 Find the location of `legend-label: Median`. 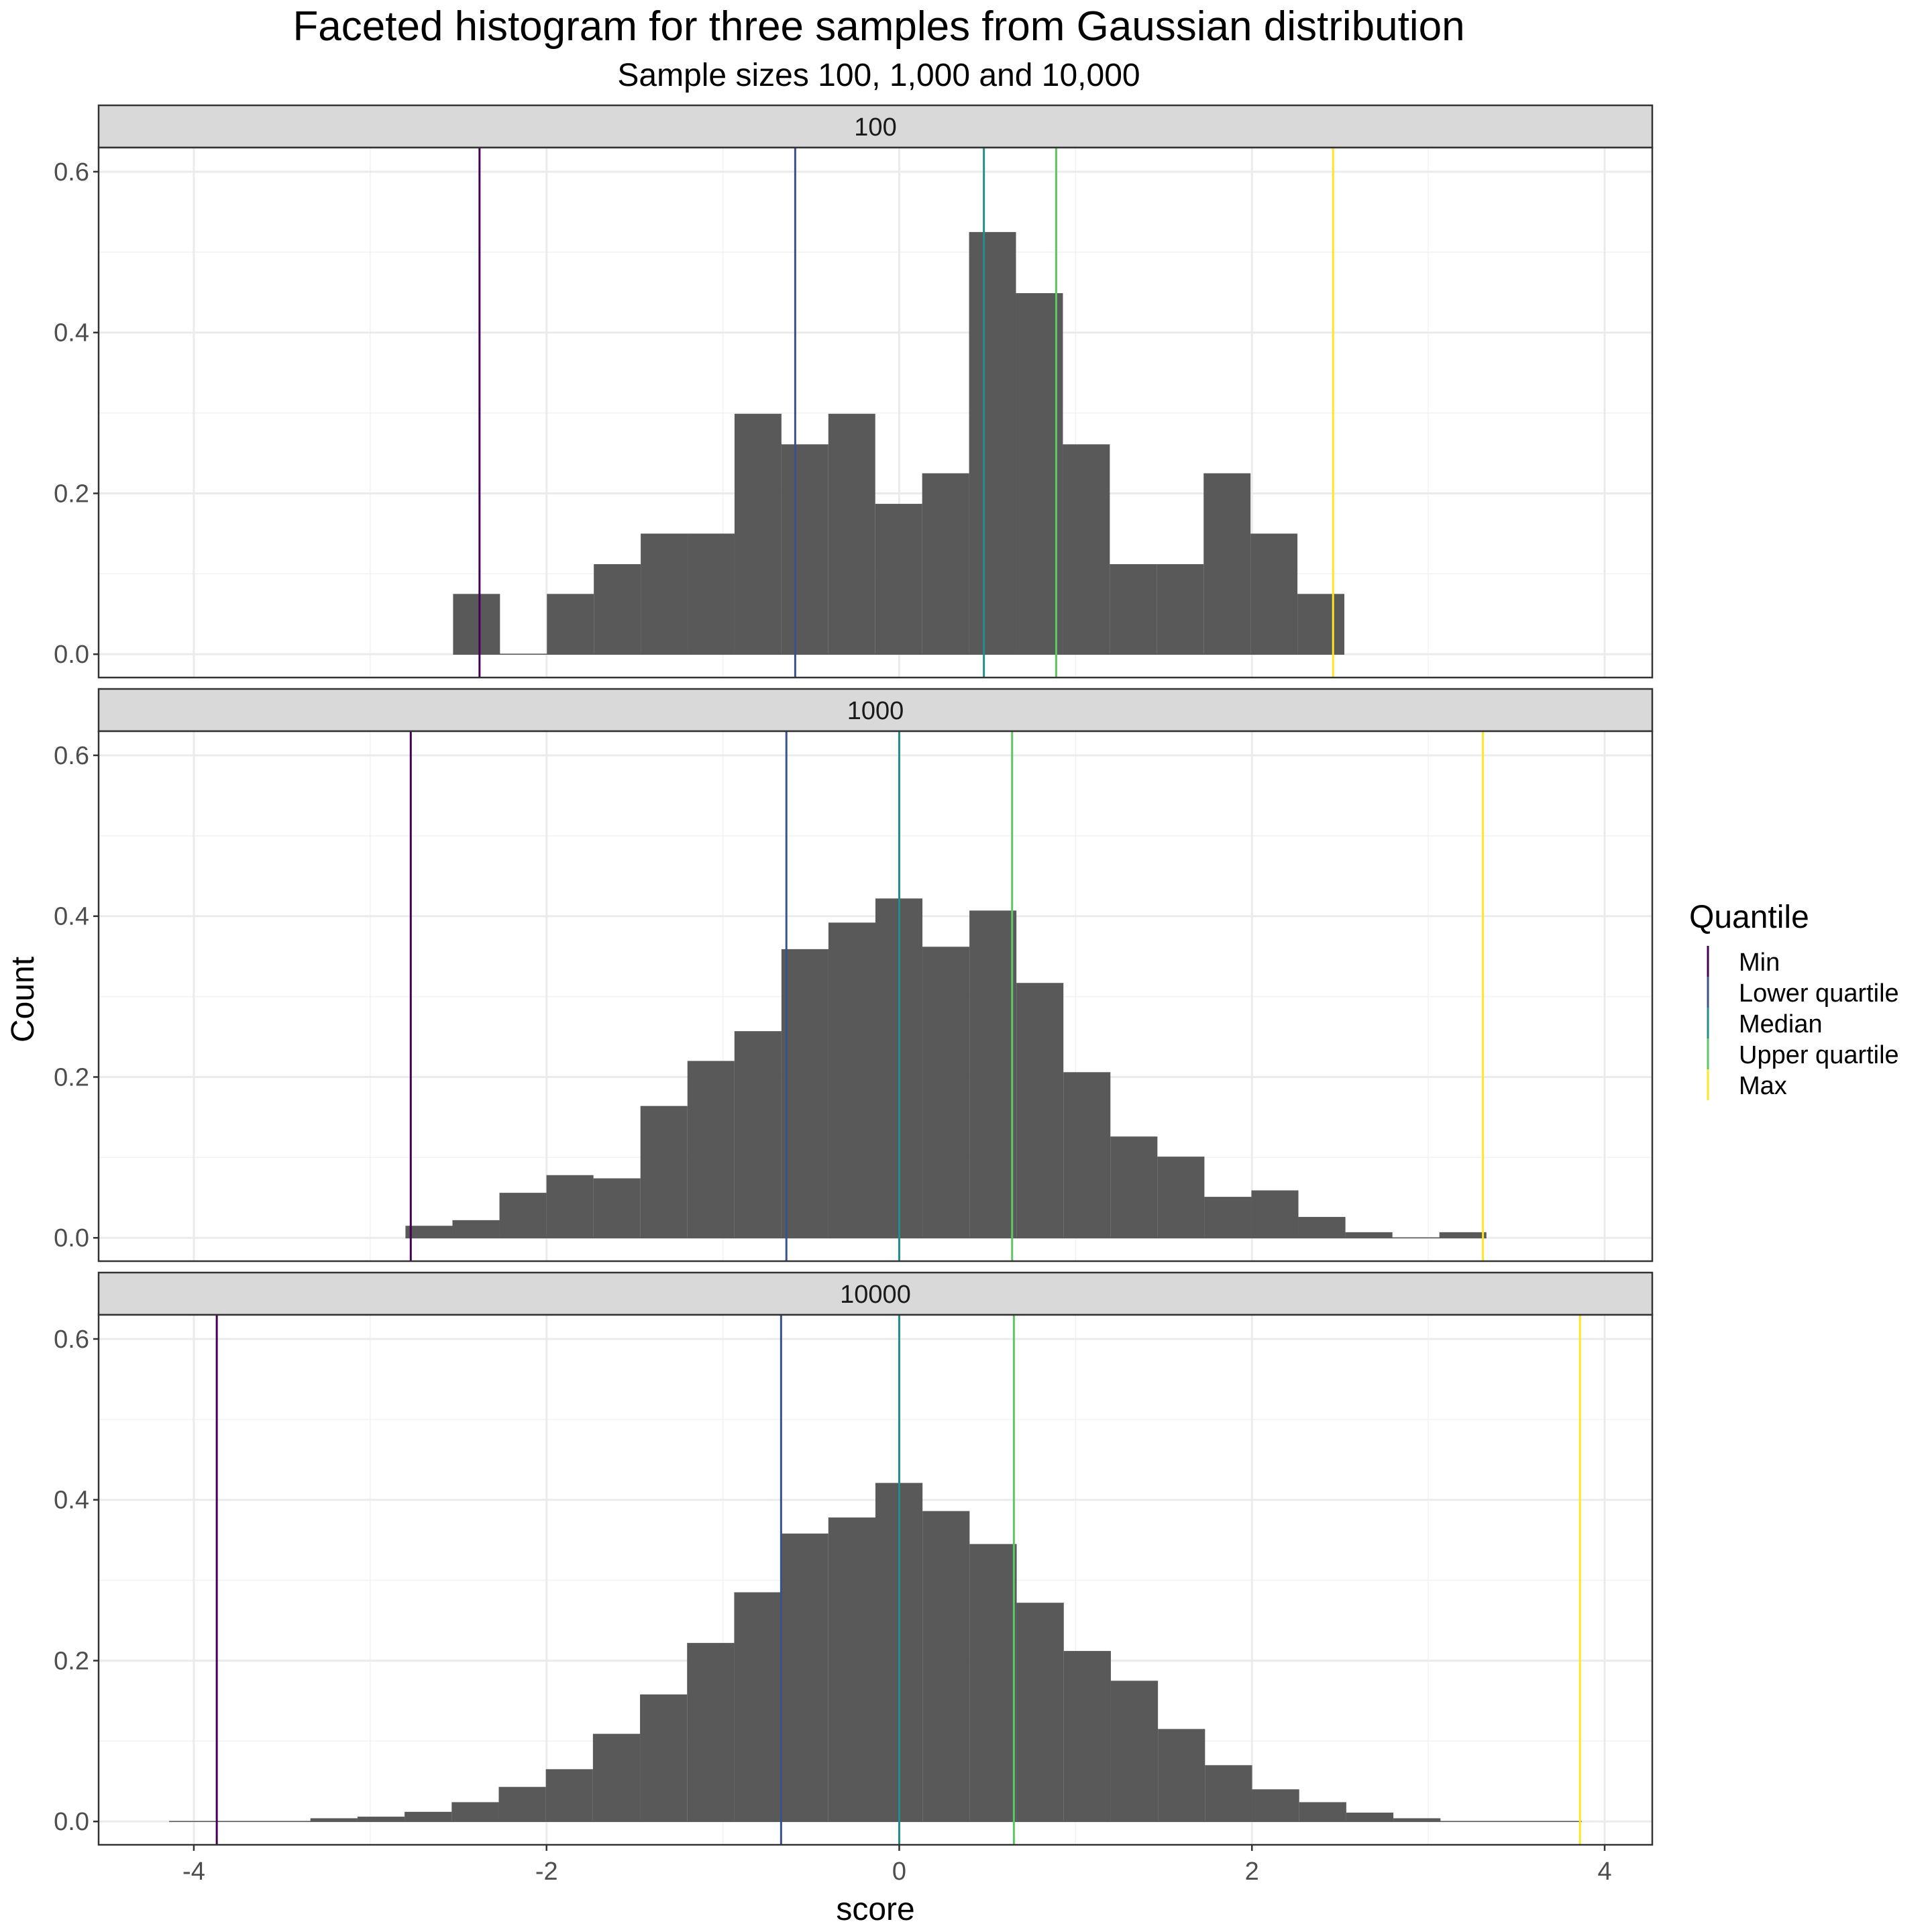

legend-label: Median is located at coordinates (1781, 1024).